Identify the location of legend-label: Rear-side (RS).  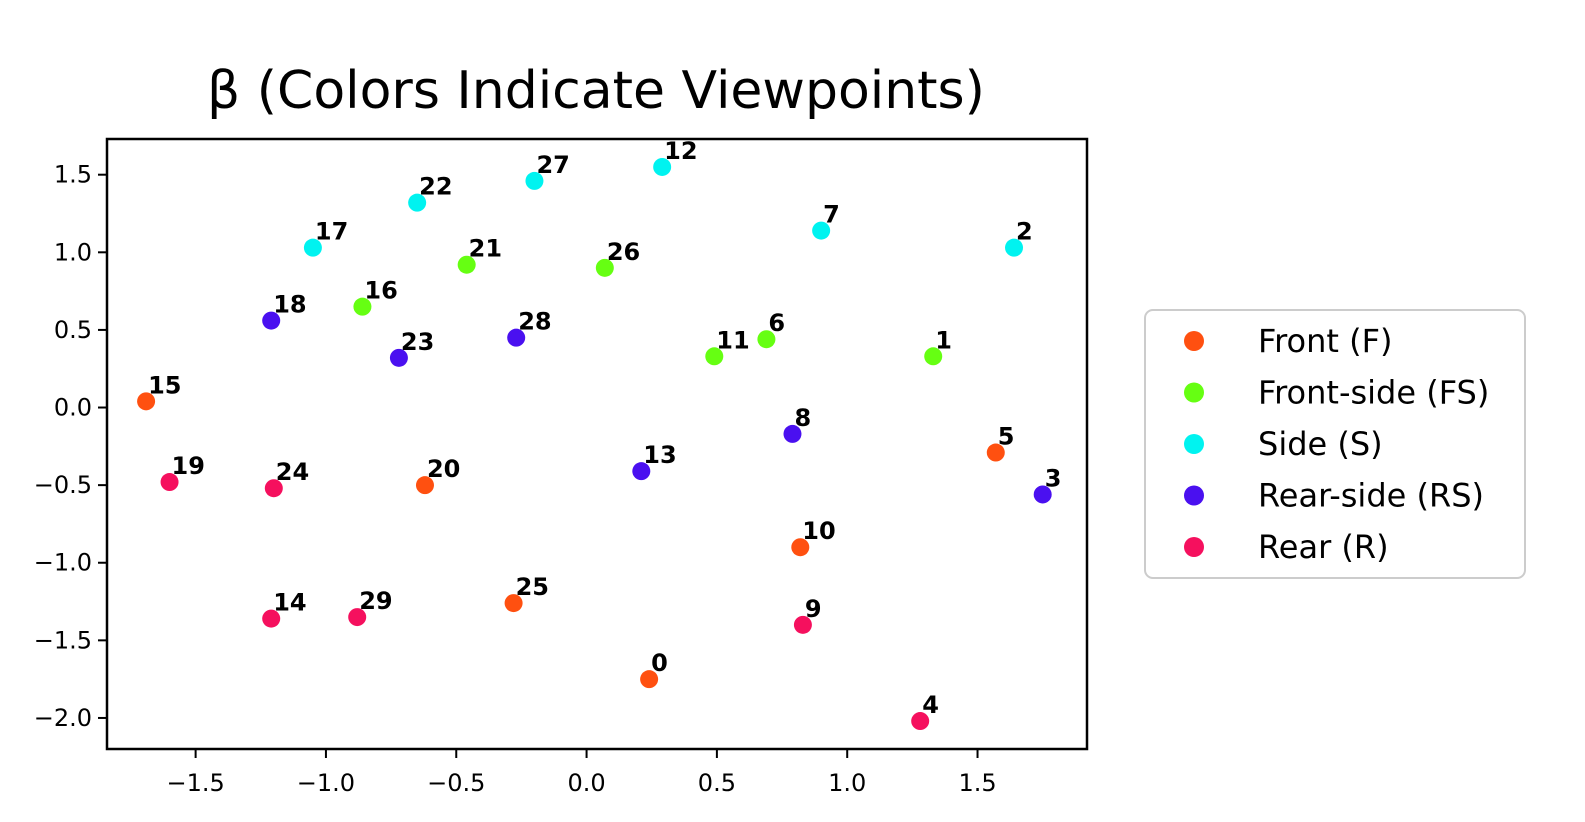
(1371, 496).